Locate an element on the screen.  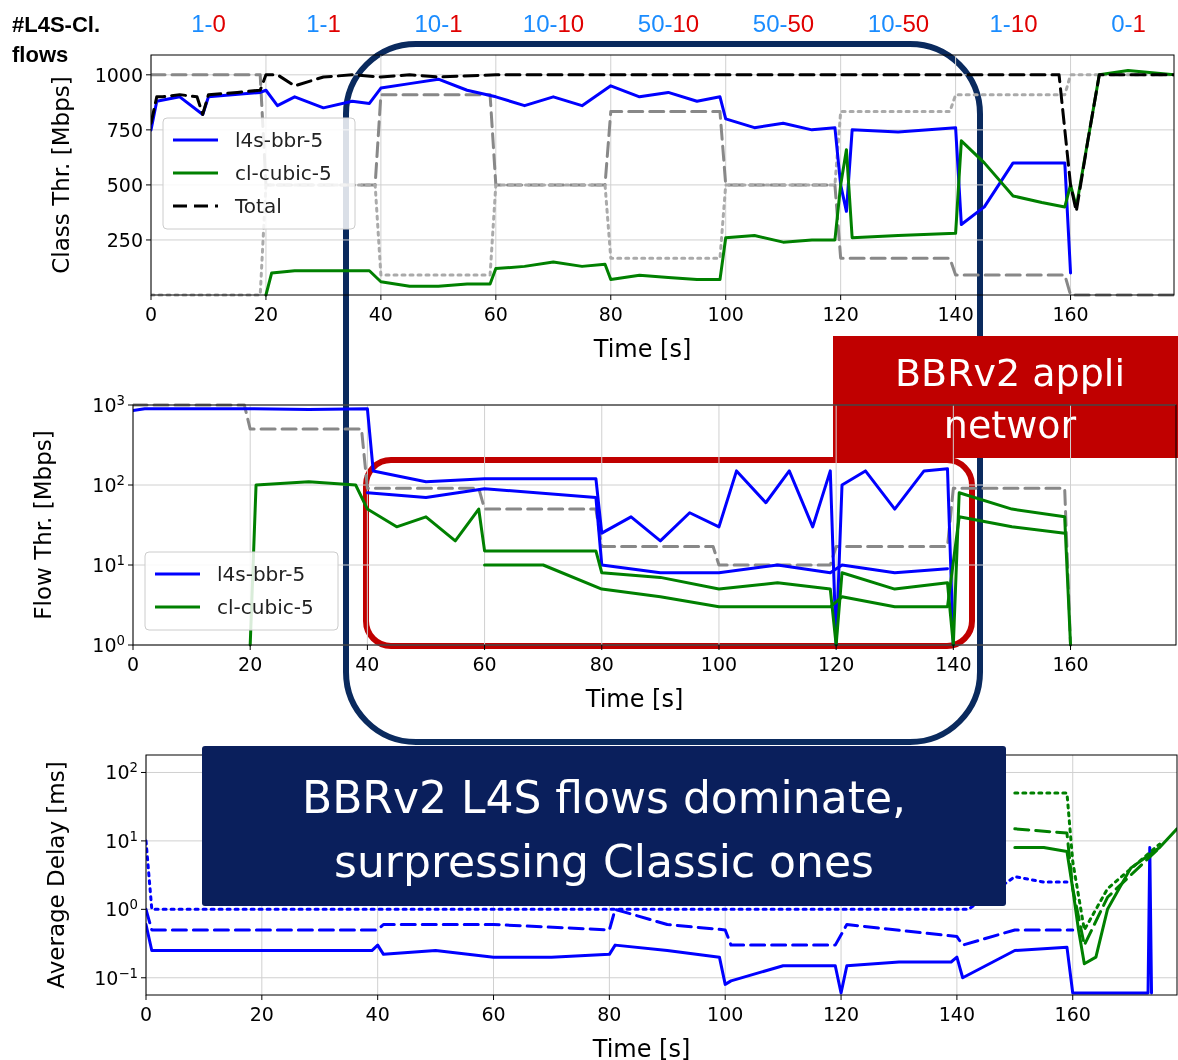
text: 10-10 is located at coordinates (553, 23).